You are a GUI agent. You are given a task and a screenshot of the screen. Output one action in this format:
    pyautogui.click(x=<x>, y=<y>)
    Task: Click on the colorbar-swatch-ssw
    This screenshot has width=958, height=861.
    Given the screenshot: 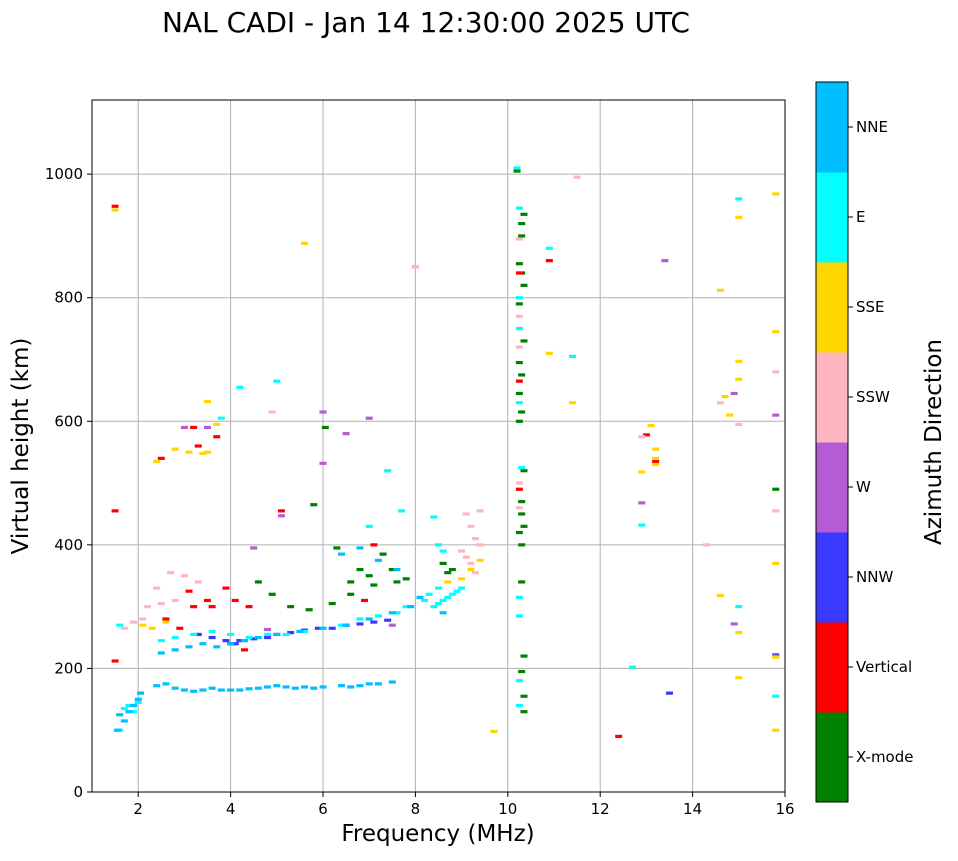 What is the action you would take?
    pyautogui.click(x=832, y=397)
    